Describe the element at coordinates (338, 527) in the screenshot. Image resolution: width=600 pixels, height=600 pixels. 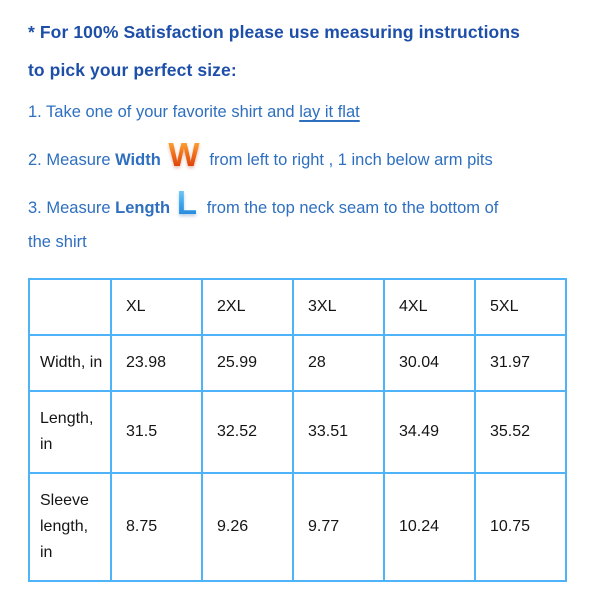
I see `sleeve-3xl-value: 9.77` at that location.